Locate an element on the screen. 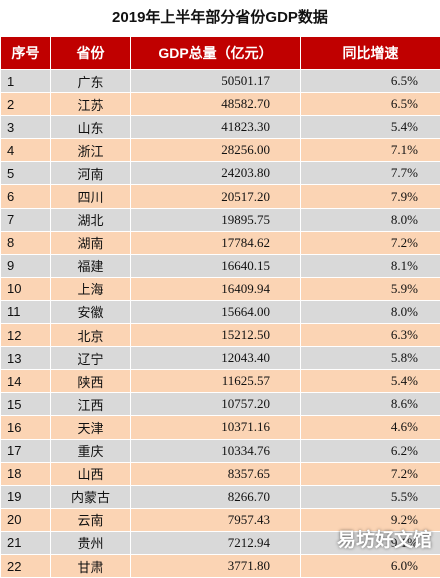 This screenshot has height=578, width=440. gdp-cell: 10371.16 is located at coordinates (216, 427).